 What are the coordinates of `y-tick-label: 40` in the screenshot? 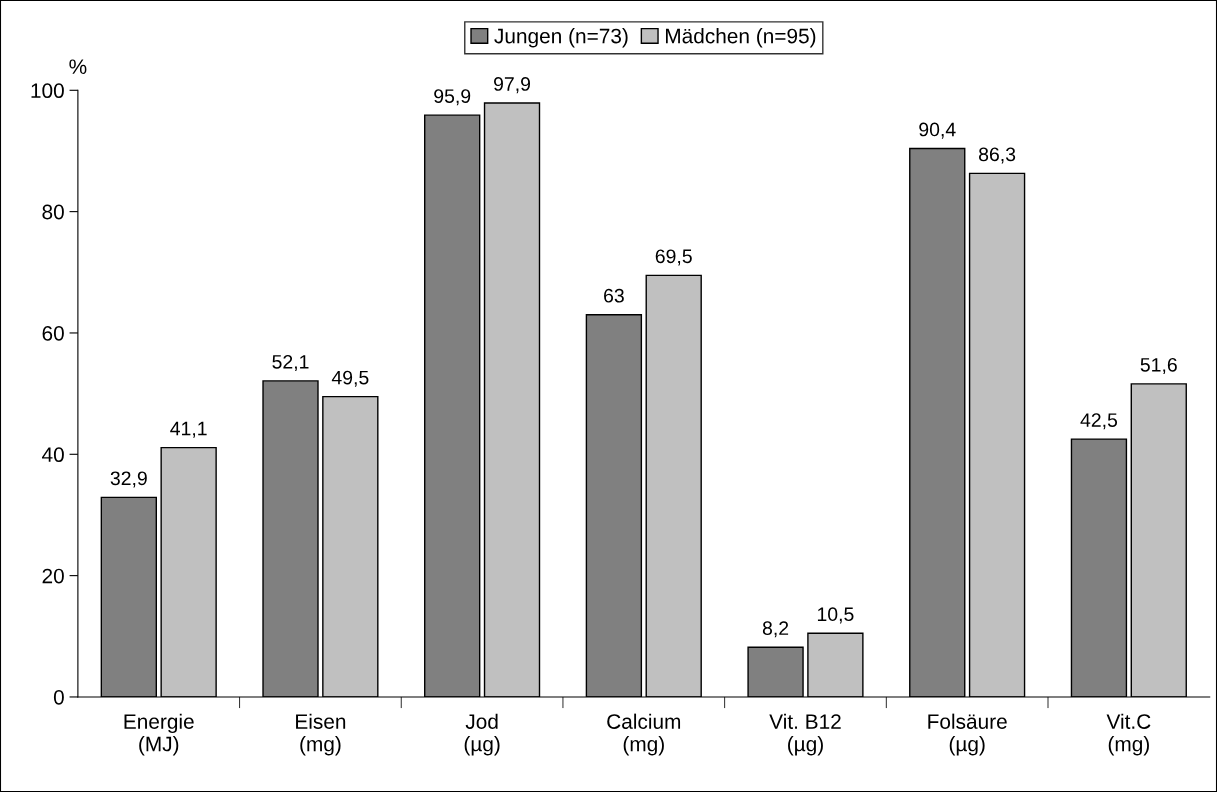 It's located at (53, 455).